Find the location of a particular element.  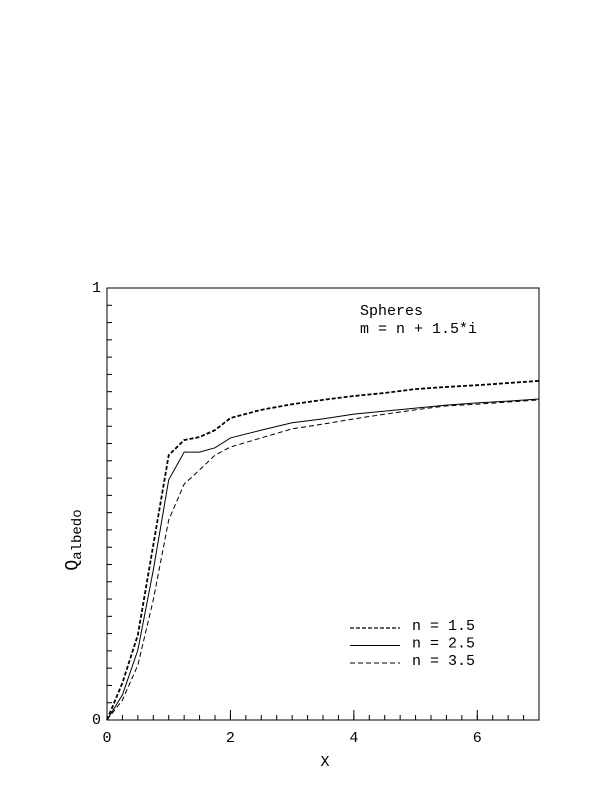

x-tick-label: 4 is located at coordinates (353, 738).